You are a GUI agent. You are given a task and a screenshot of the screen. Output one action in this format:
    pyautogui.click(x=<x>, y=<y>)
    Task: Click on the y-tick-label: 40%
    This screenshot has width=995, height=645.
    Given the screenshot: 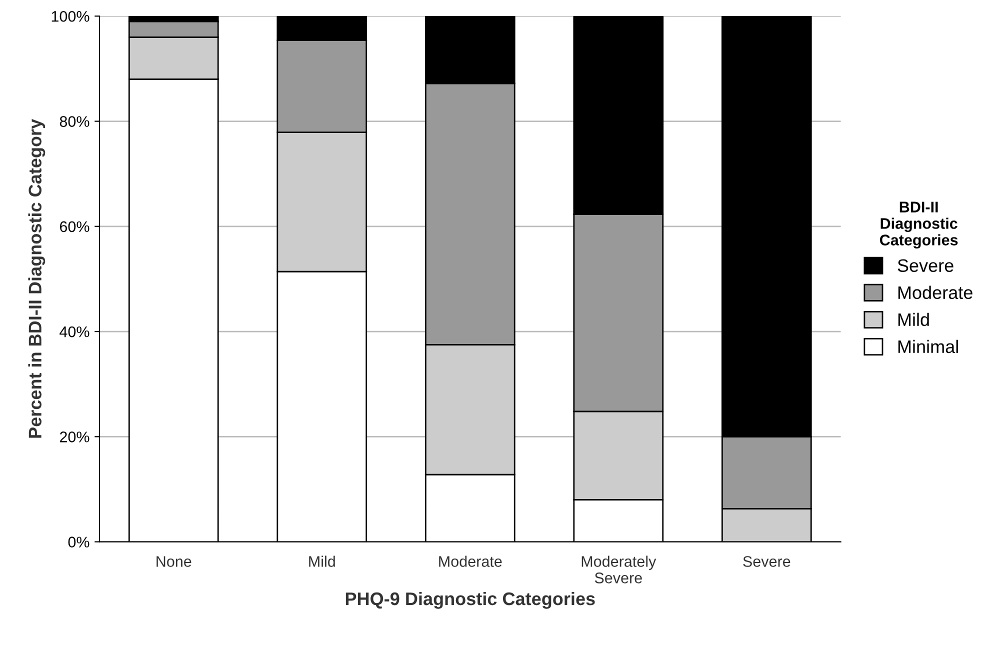 What is the action you would take?
    pyautogui.click(x=75, y=332)
    